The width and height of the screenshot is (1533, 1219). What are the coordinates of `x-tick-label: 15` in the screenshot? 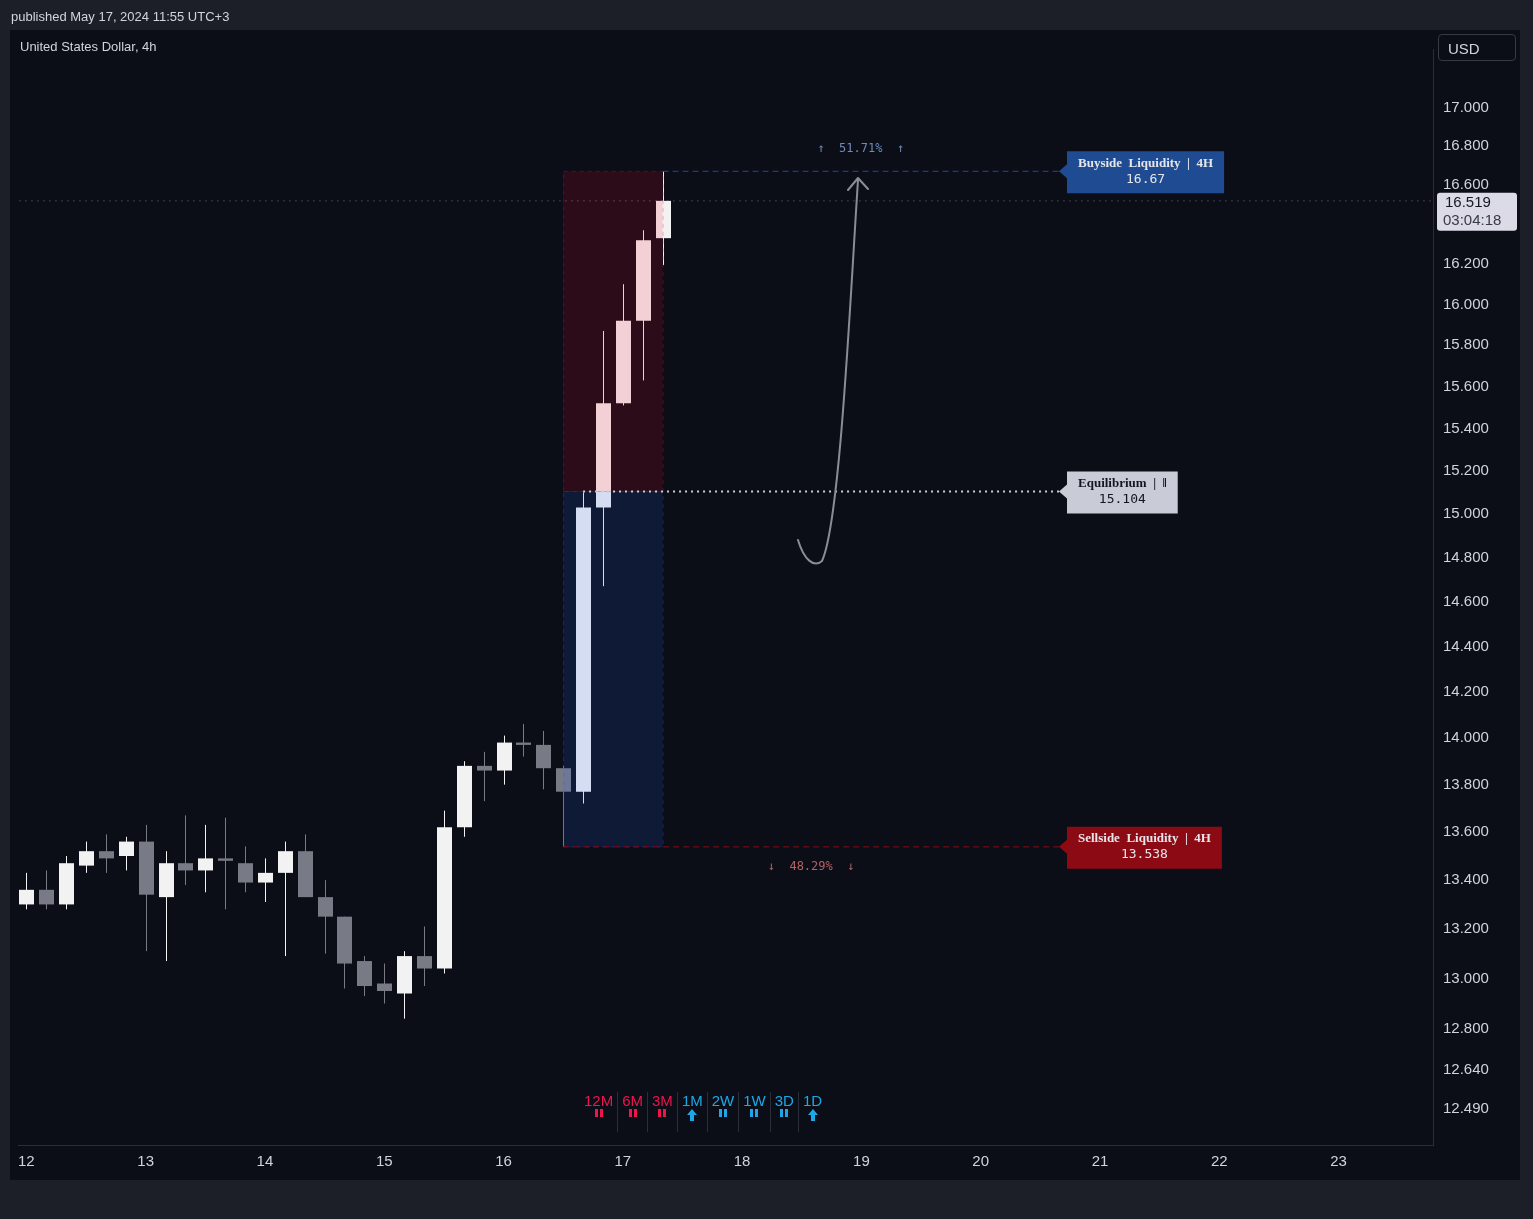 It's located at (384, 1161).